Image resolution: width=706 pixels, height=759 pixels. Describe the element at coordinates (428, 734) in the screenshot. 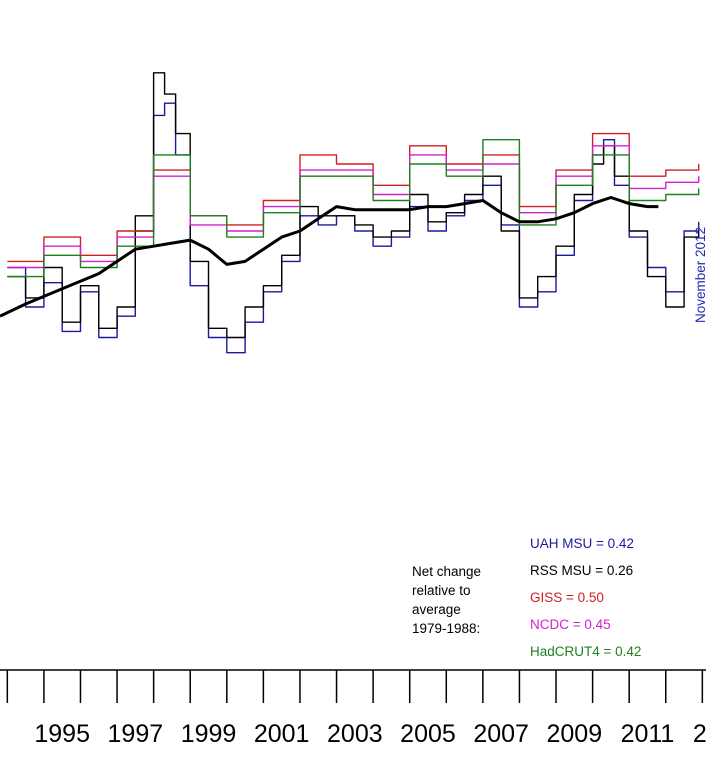

I see `x-tick-label: 2005` at that location.